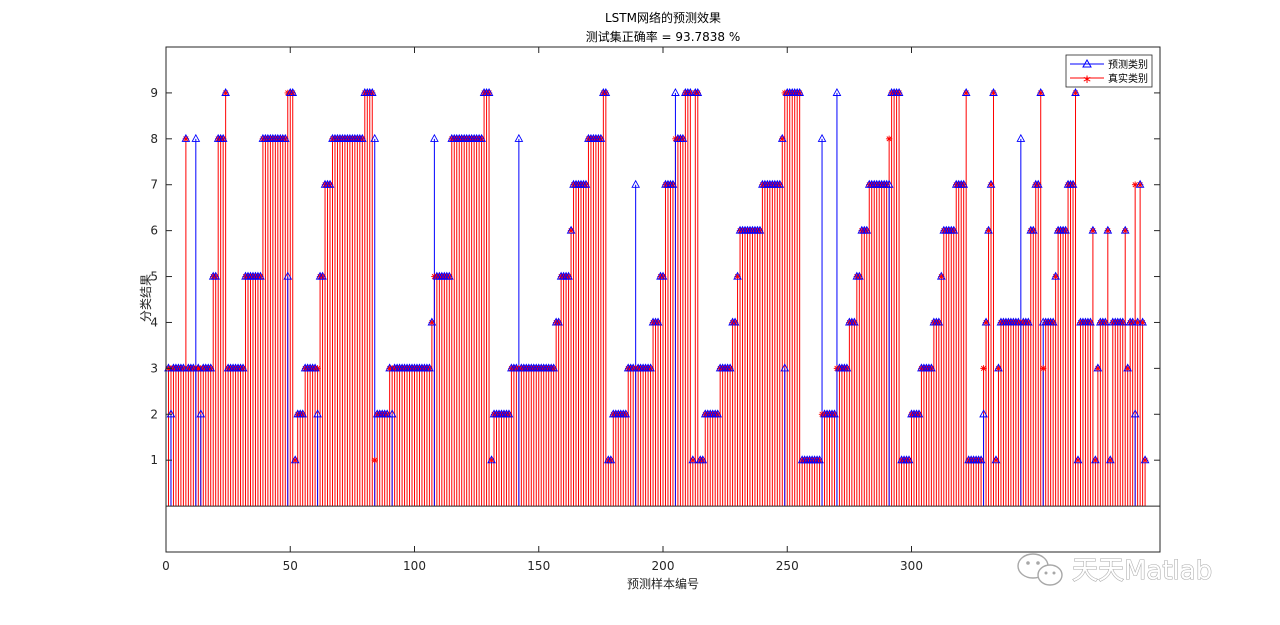 This screenshot has height=625, width=1280. What do you see at coordinates (414, 566) in the screenshot?
I see `x-tick-label: 100` at bounding box center [414, 566].